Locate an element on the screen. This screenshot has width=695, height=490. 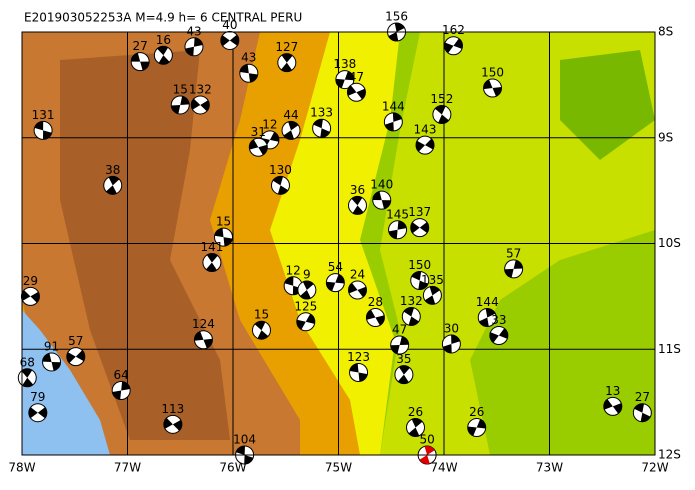
y-tick-label: 11S is located at coordinates (669, 349).